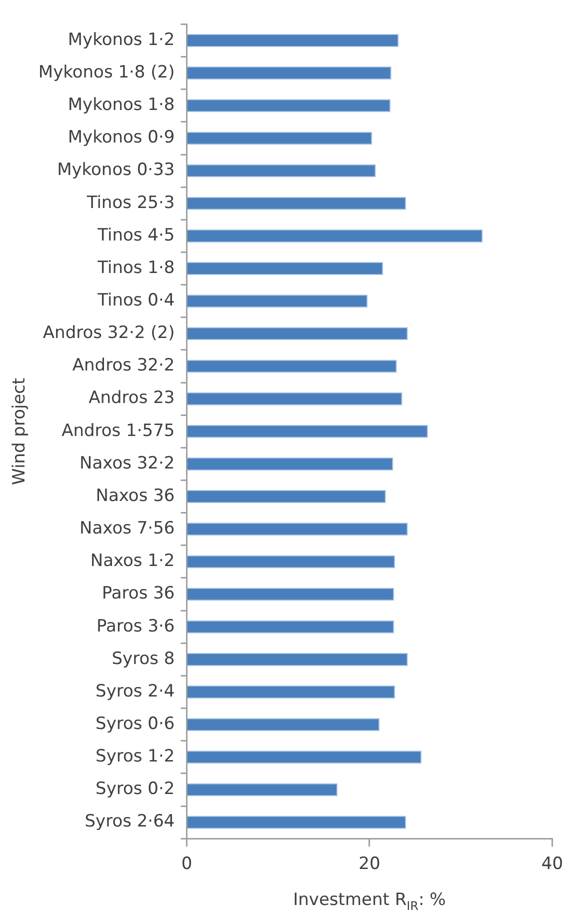 This screenshot has width=579, height=921. What do you see at coordinates (135, 724) in the screenshot?
I see `y-tick-label: Syros 0·6` at bounding box center [135, 724].